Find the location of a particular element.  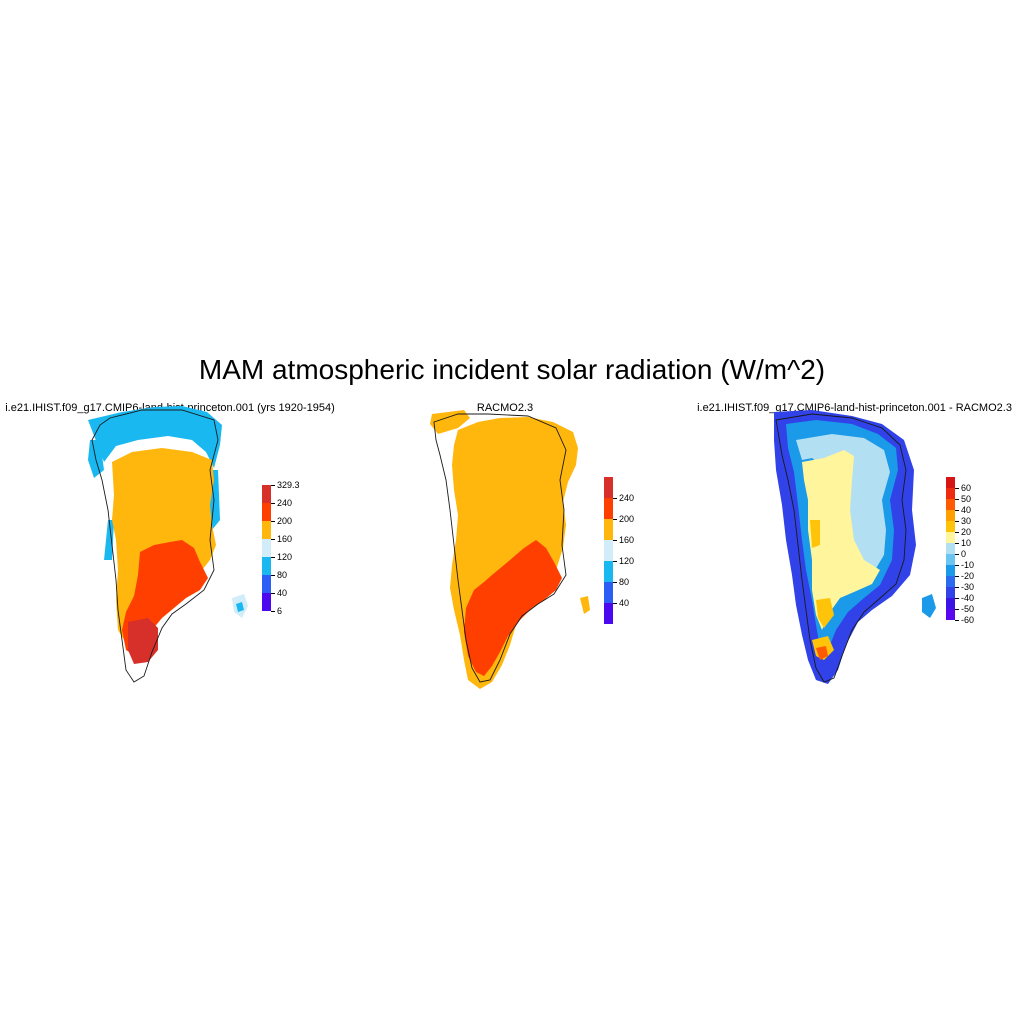

colorbar-label: 20 is located at coordinates (966, 532).